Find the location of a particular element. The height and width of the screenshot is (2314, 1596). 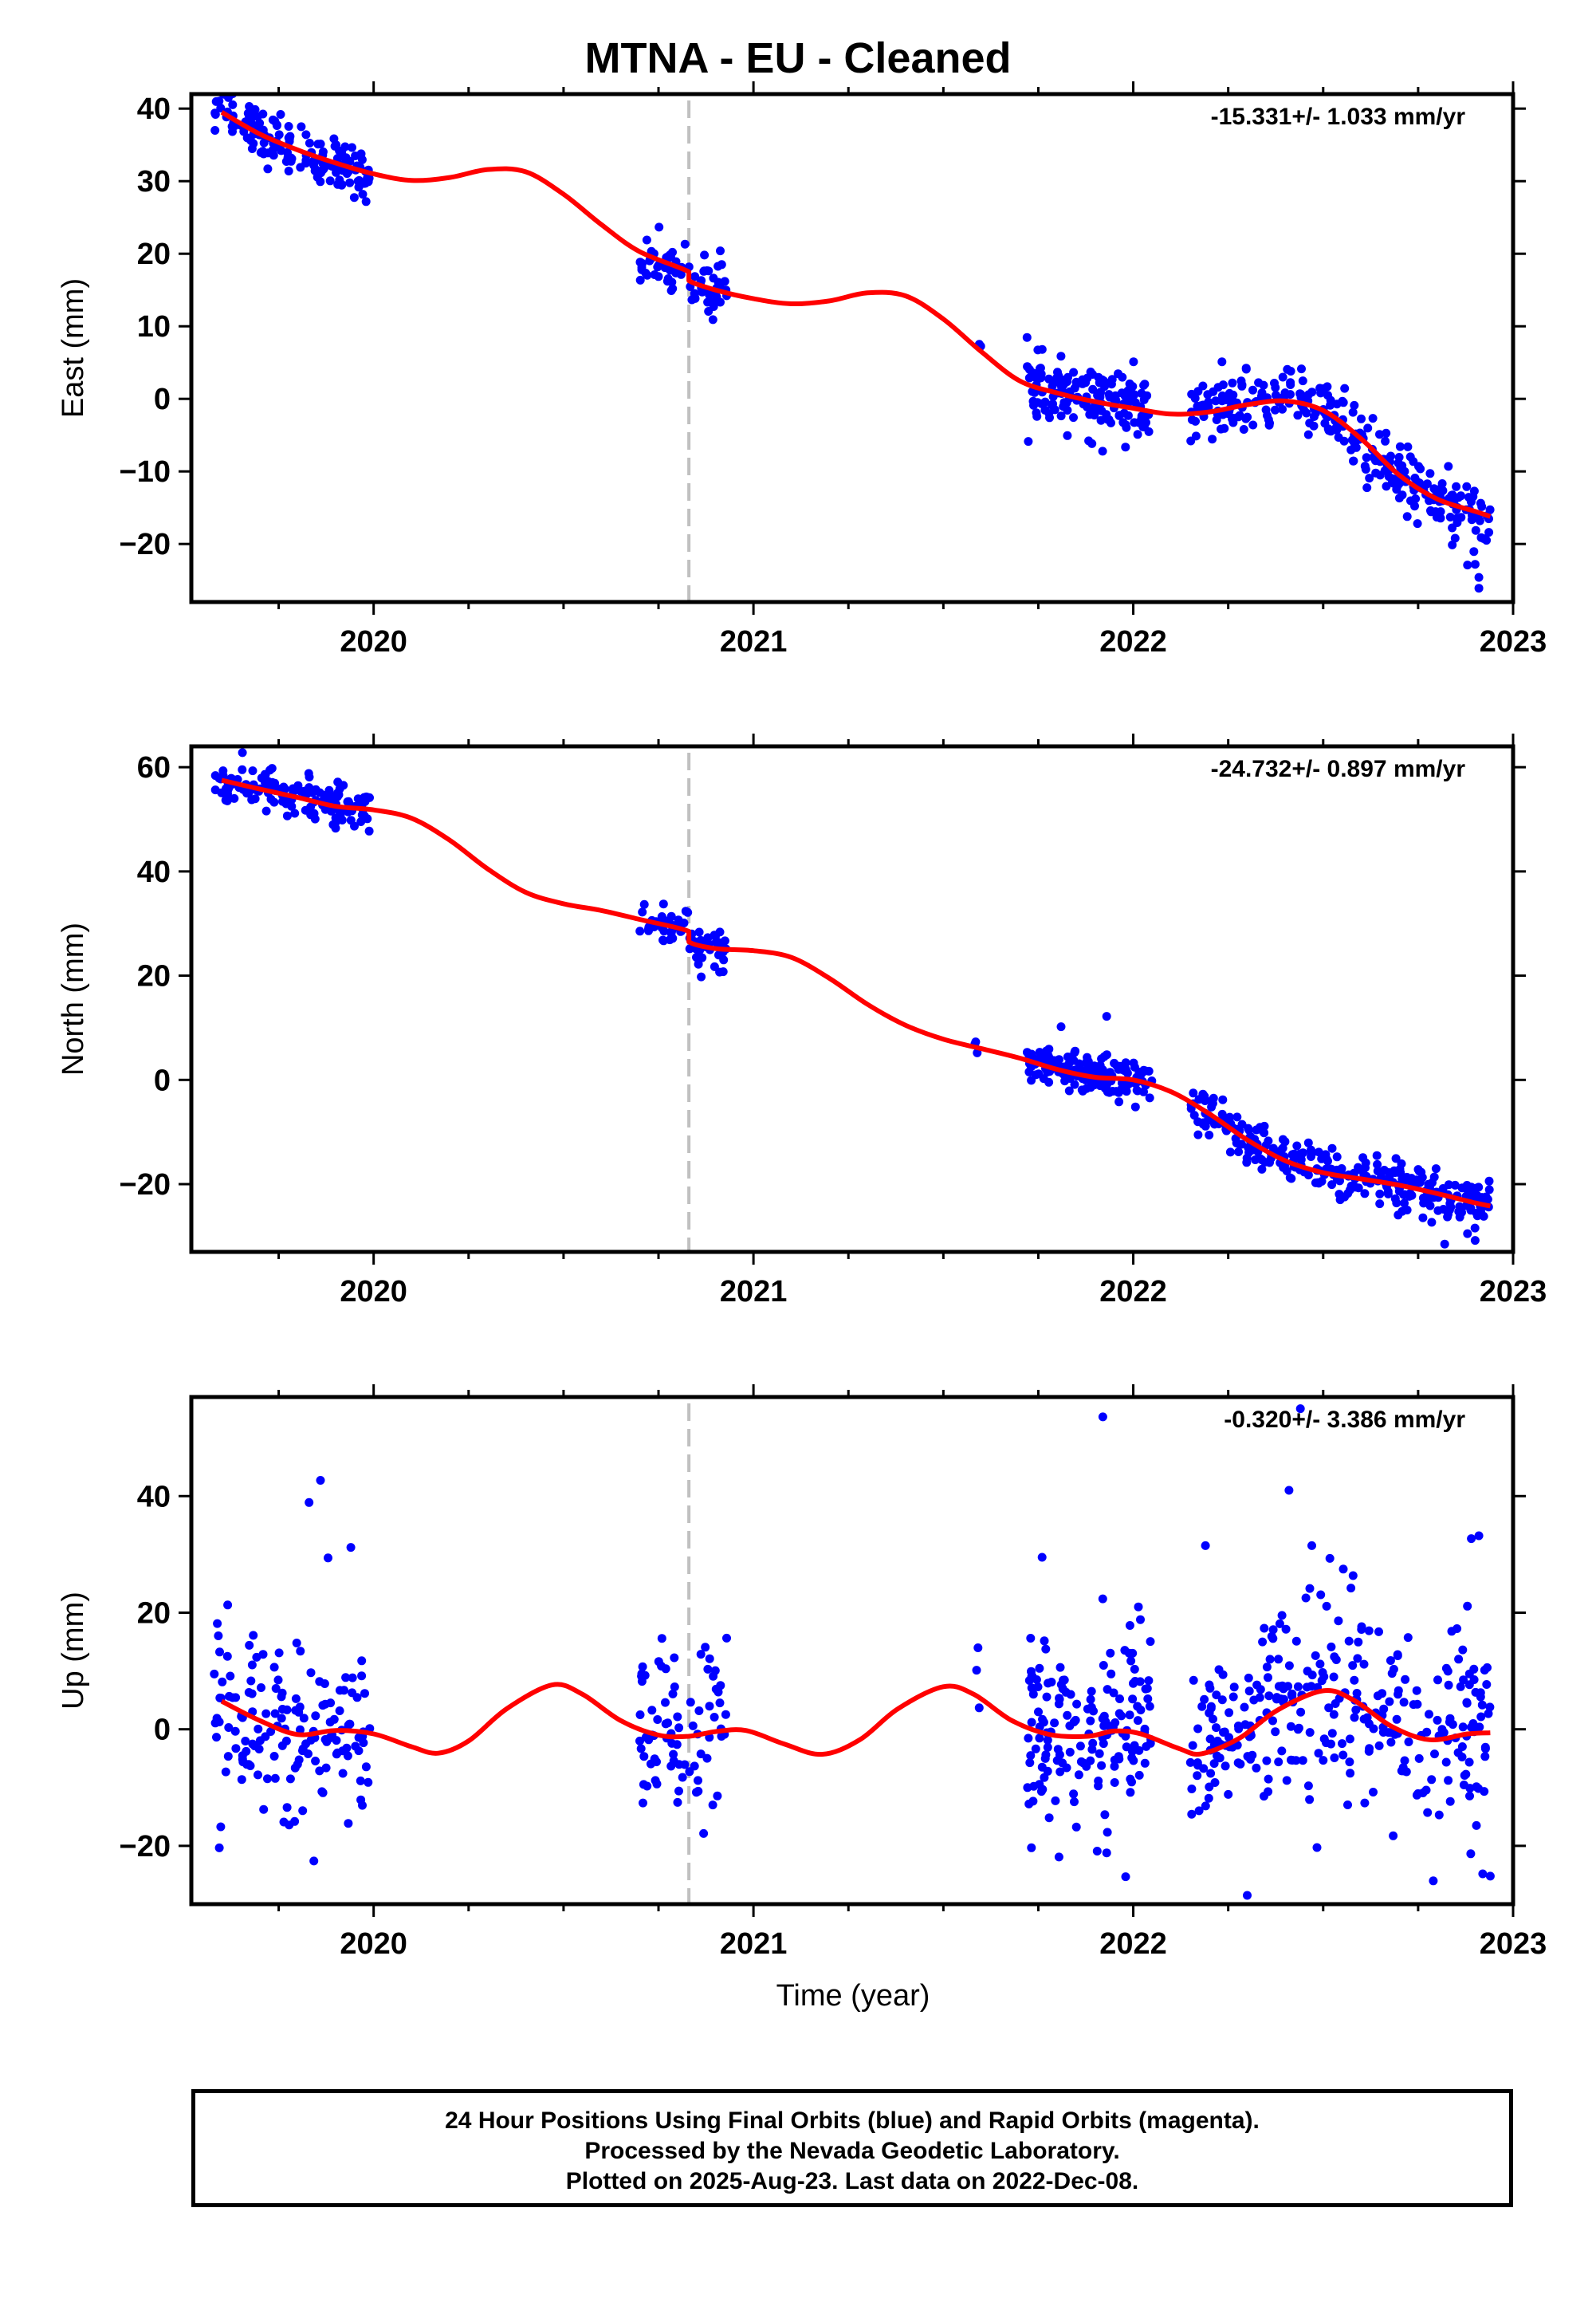

x-tick-label: 2022 is located at coordinates (1133, 642).